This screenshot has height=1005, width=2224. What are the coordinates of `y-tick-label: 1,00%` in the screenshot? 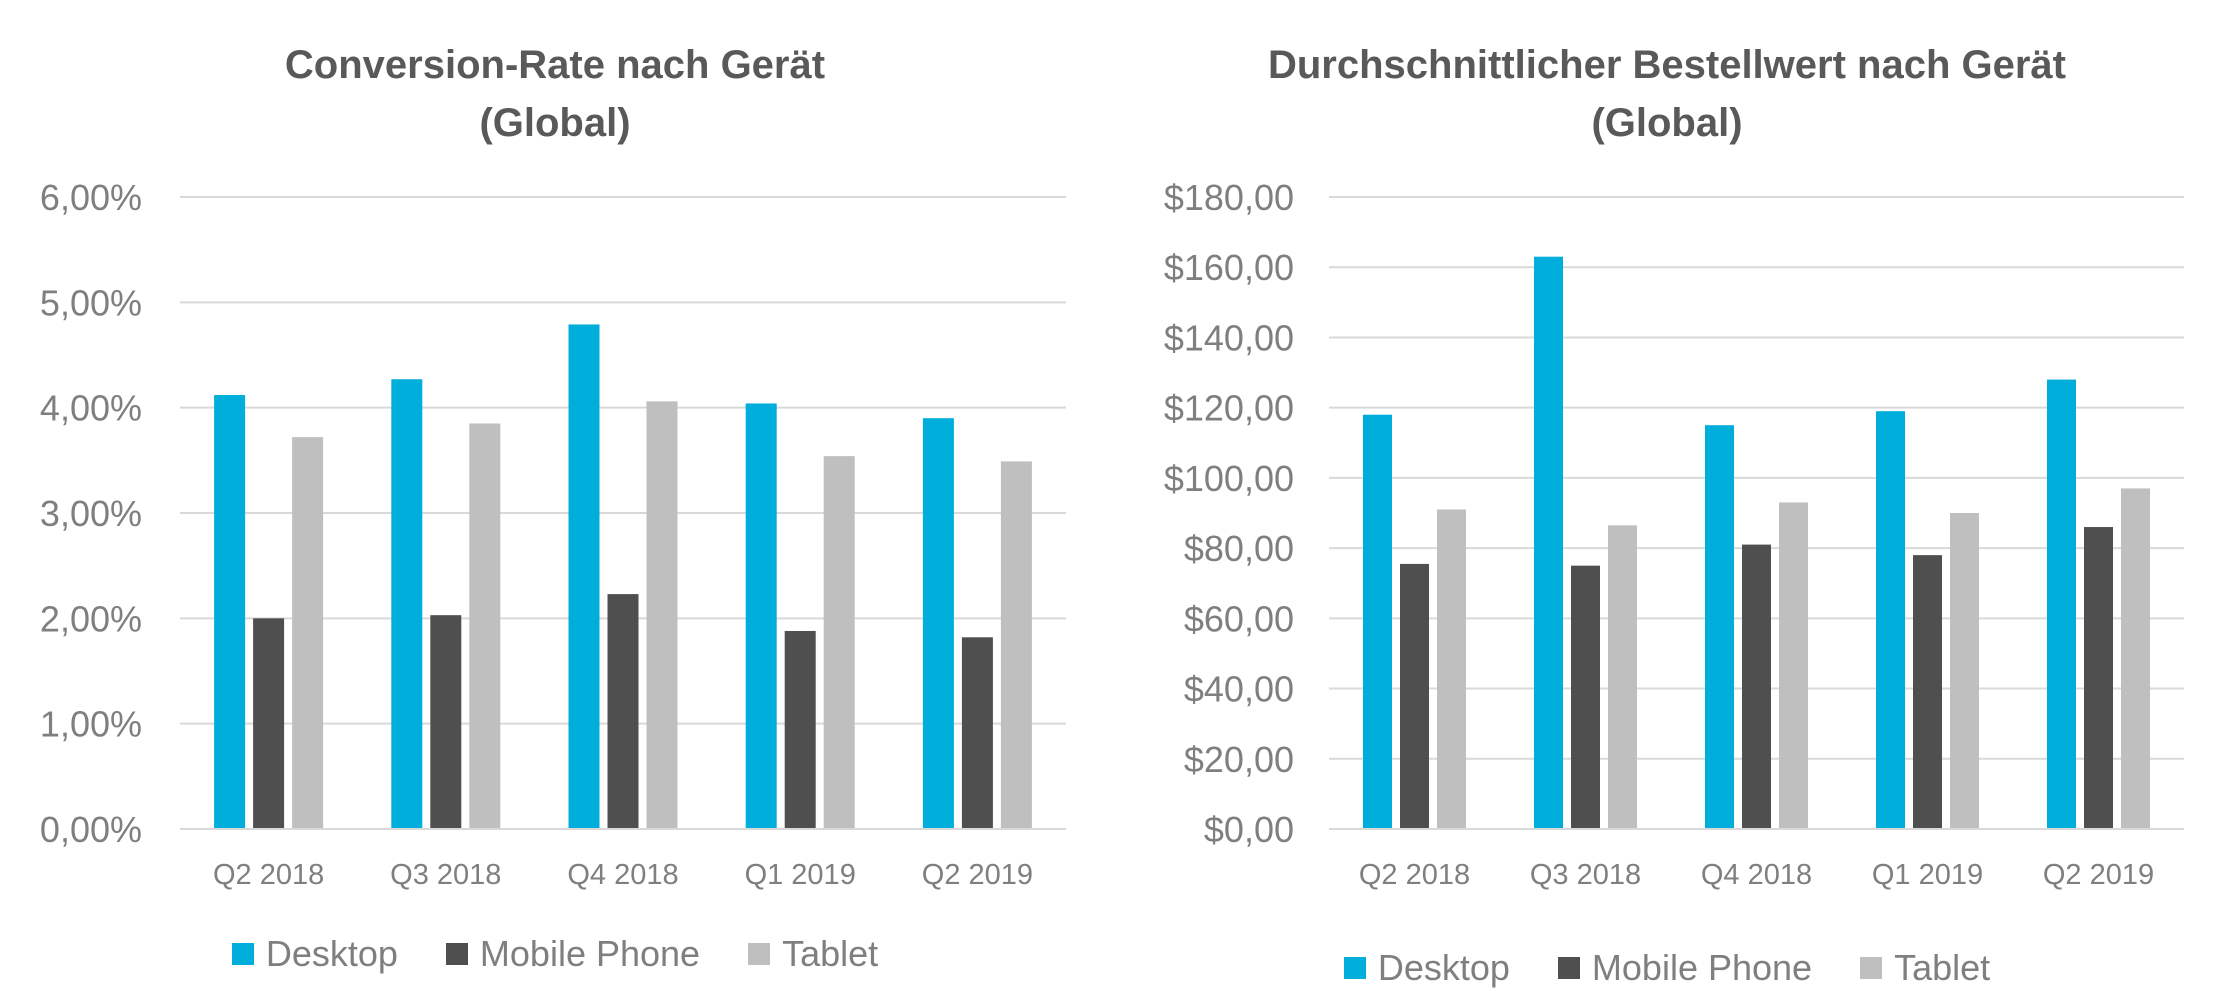 It's located at (91, 724).